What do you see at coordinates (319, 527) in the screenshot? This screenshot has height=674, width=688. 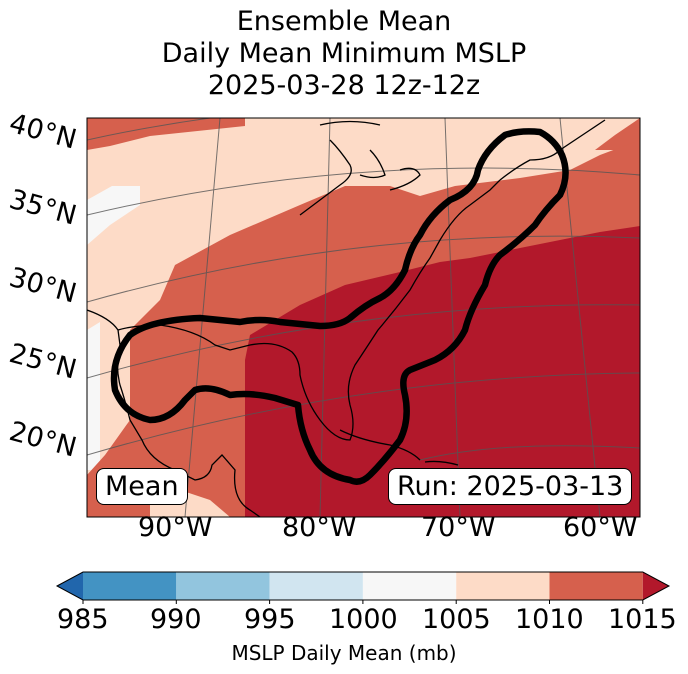 I see `lon-label-80w: 80°W` at bounding box center [319, 527].